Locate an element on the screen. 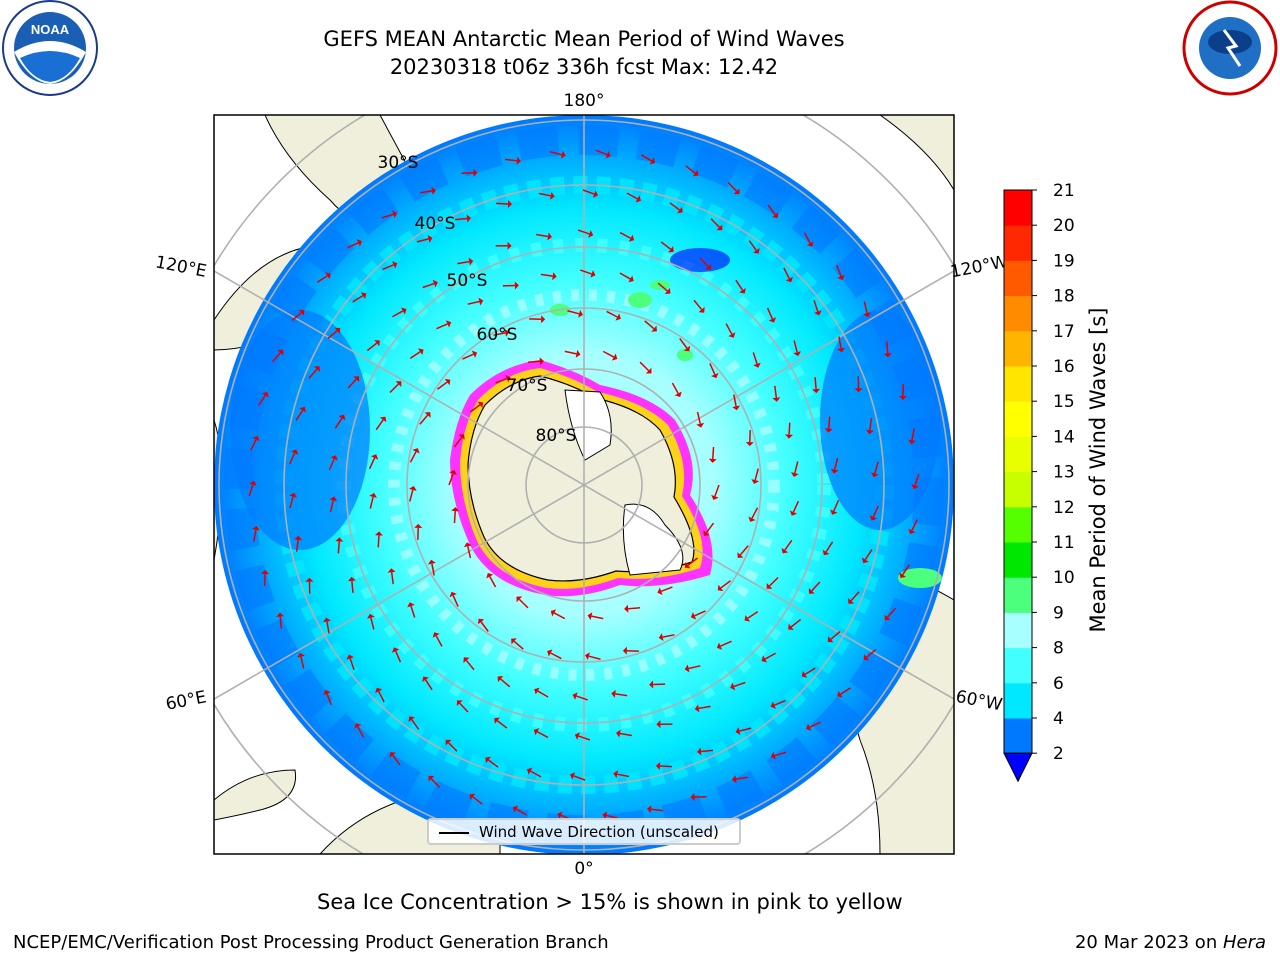 This screenshot has height=960, width=1280. colorbar-tick-label: 11 is located at coordinates (1064, 543).